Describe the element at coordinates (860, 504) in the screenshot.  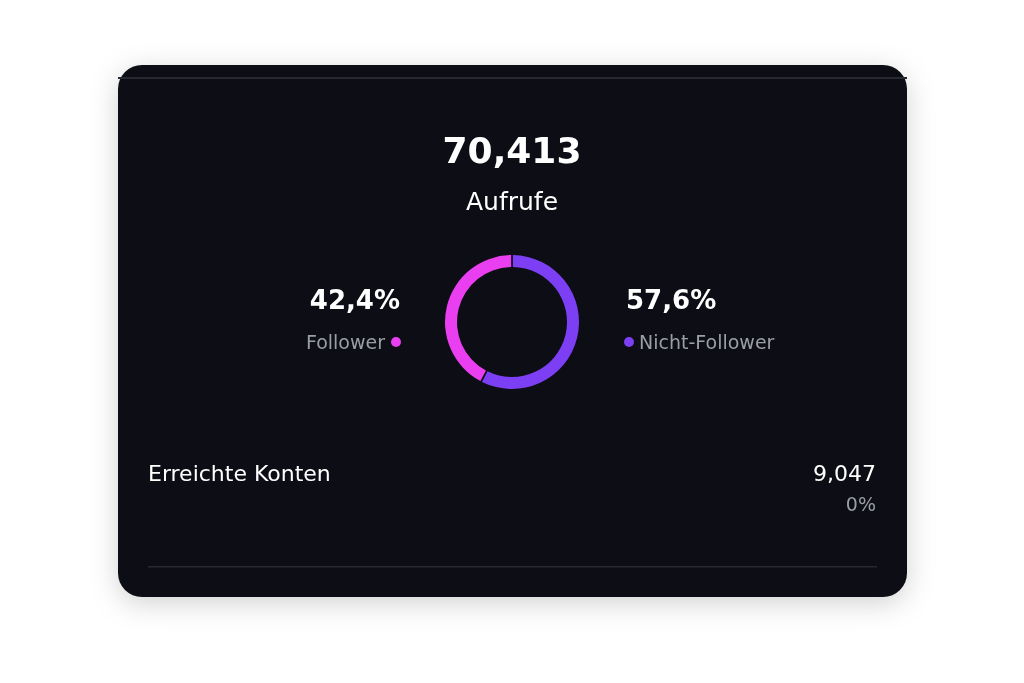
I see `text: 0%` at that location.